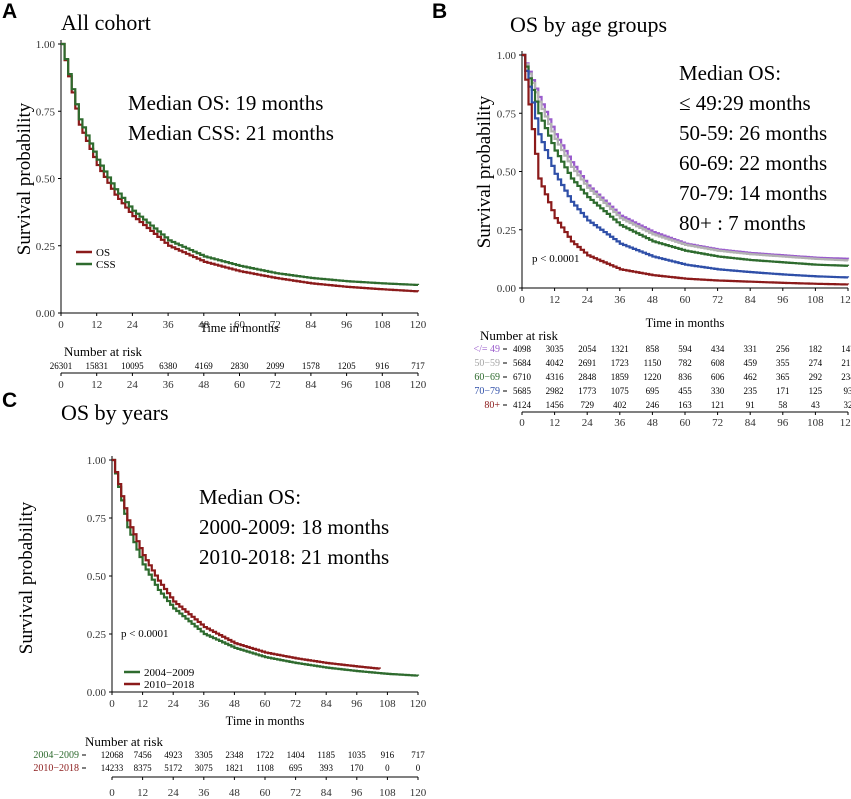  Describe the element at coordinates (357, 755) in the screenshot. I see `risk-count: 1035` at that location.